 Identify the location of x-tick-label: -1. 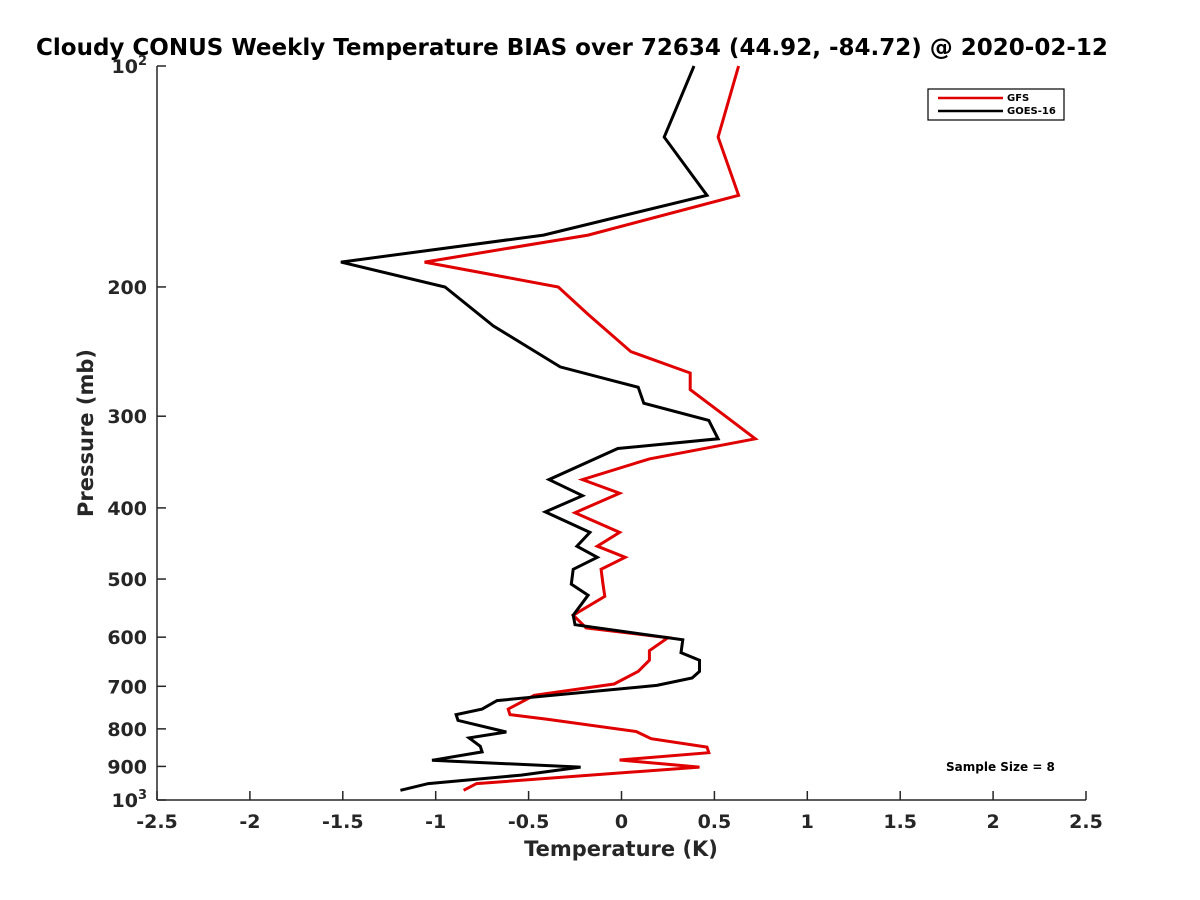
(435, 822).